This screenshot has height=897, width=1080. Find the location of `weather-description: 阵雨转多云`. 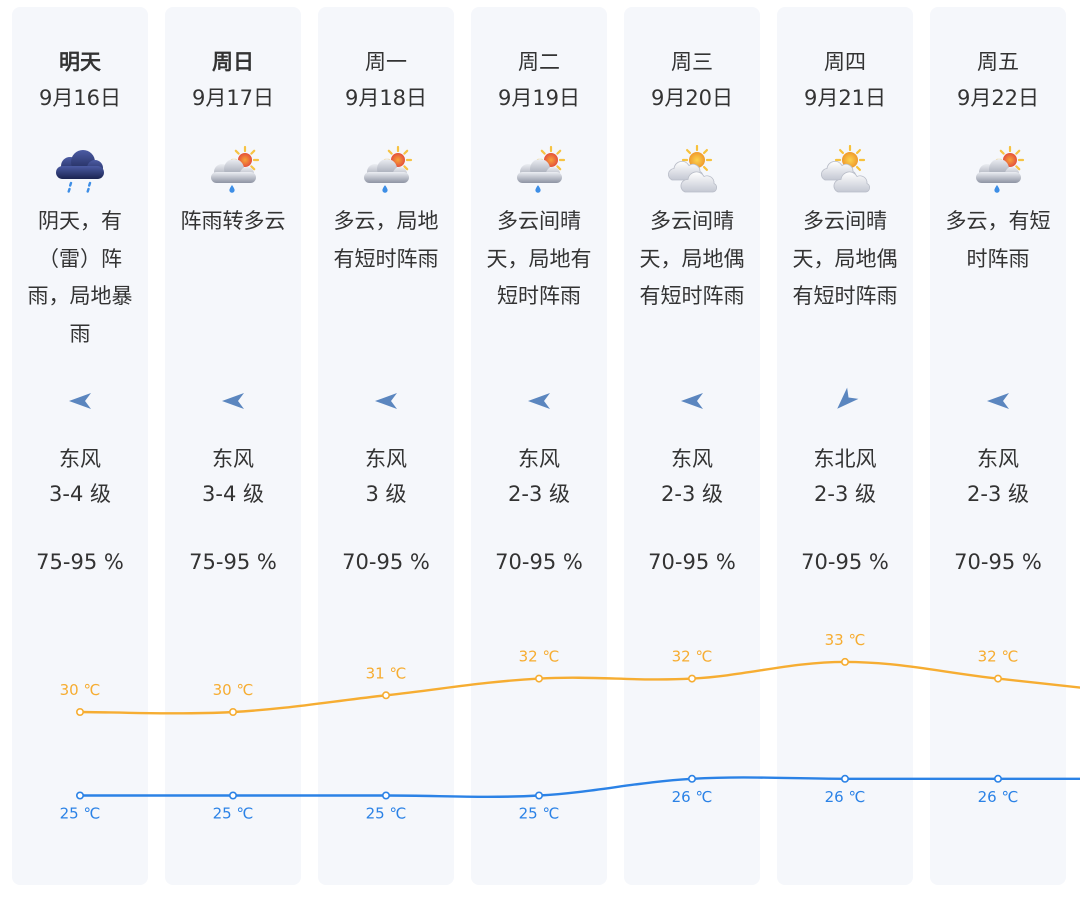

weather-description: 阵雨转多云 is located at coordinates (233, 221).